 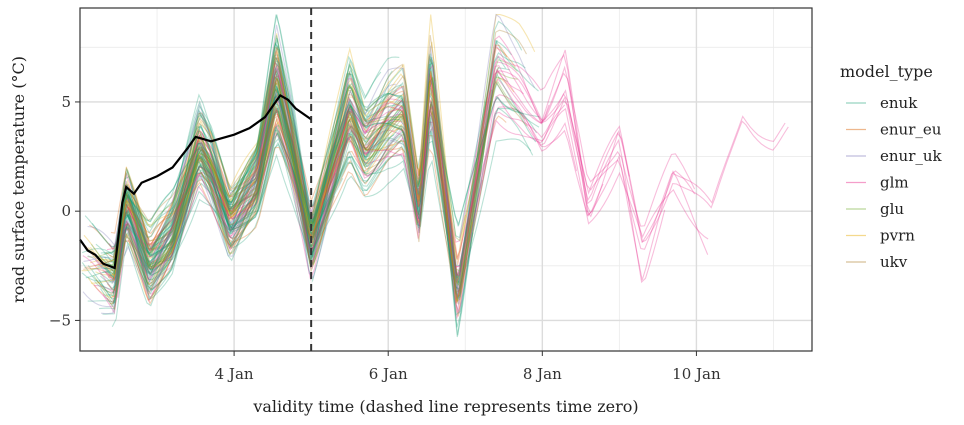 What do you see at coordinates (66, 102) in the screenshot?
I see `y-tick-label: 5` at bounding box center [66, 102].